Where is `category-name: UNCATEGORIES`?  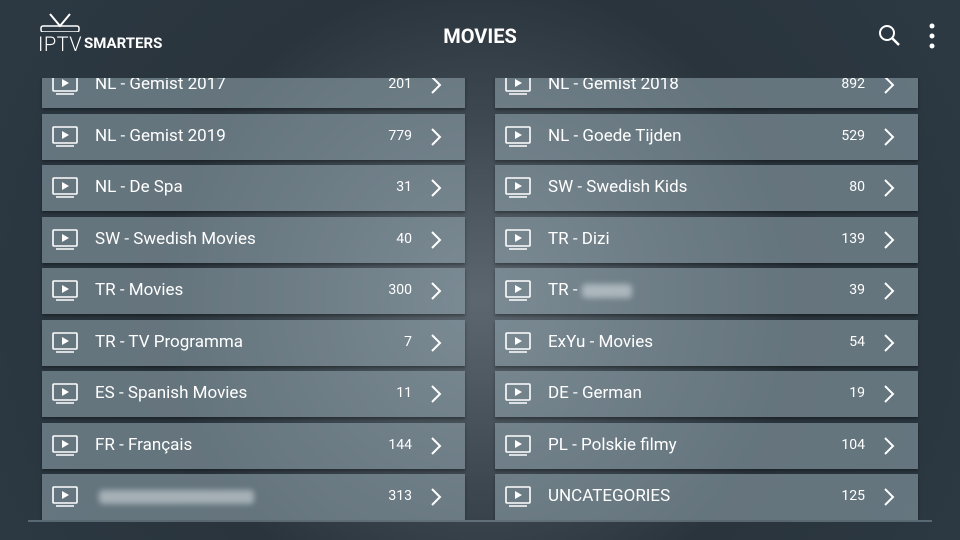 category-name: UNCATEGORIES is located at coordinates (609, 496).